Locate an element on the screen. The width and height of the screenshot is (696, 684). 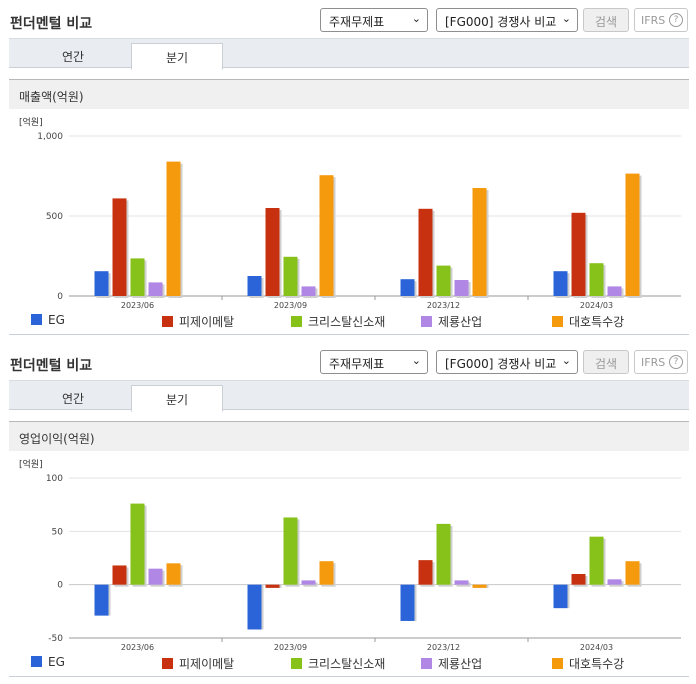
bar-대호특수강-2023-06 is located at coordinates (173, 574).